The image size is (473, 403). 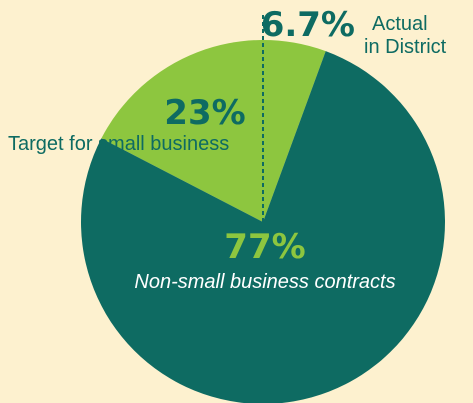 What do you see at coordinates (204, 113) in the screenshot?
I see `small-business-pct-label: 23%` at bounding box center [204, 113].